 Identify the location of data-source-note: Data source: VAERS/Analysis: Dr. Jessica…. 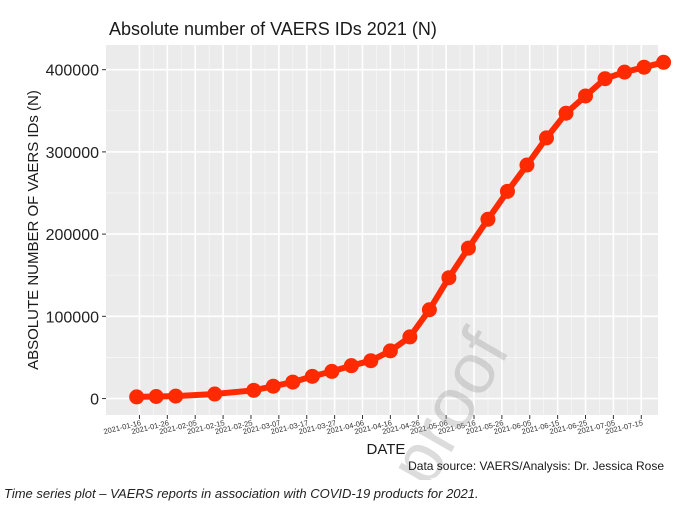
(536, 466).